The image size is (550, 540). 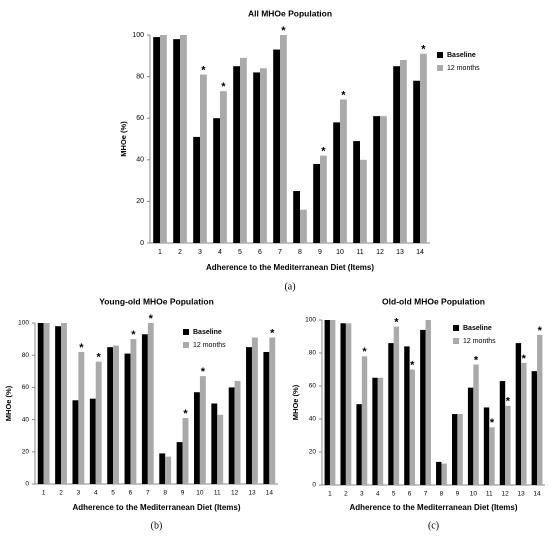 What do you see at coordinates (270, 493) in the screenshot?
I see `x-tick-label: 14` at bounding box center [270, 493].